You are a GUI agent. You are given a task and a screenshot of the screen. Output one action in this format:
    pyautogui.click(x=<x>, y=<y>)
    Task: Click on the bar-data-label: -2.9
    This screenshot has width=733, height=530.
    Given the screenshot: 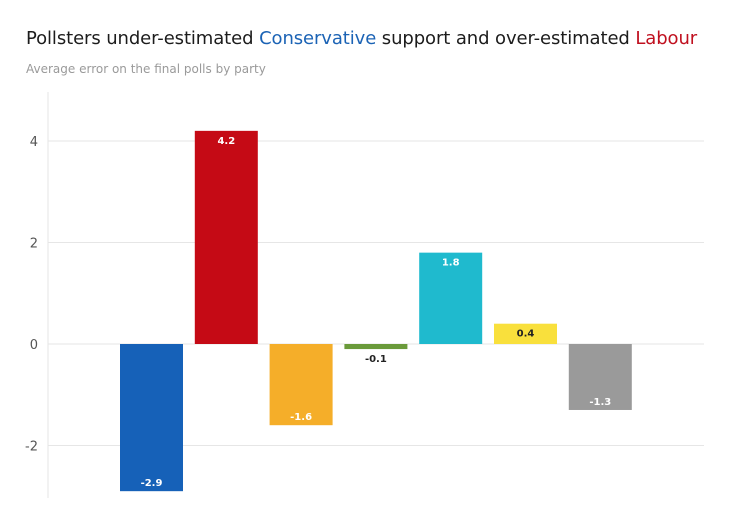 What is the action you would take?
    pyautogui.click(x=152, y=483)
    